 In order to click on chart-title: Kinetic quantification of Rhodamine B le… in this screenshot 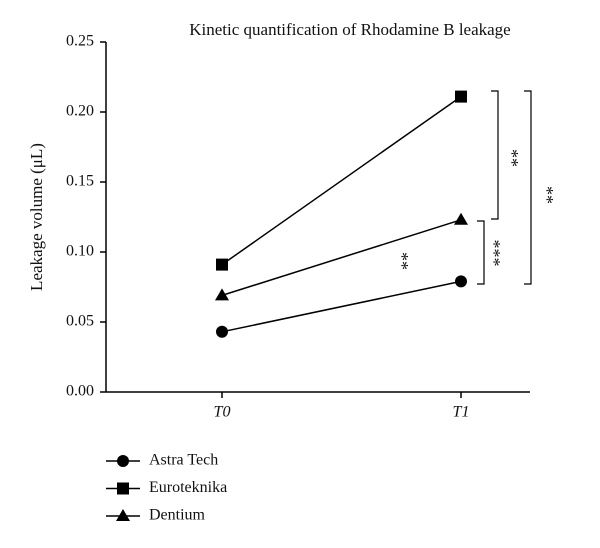, I will do `click(349, 29)`.